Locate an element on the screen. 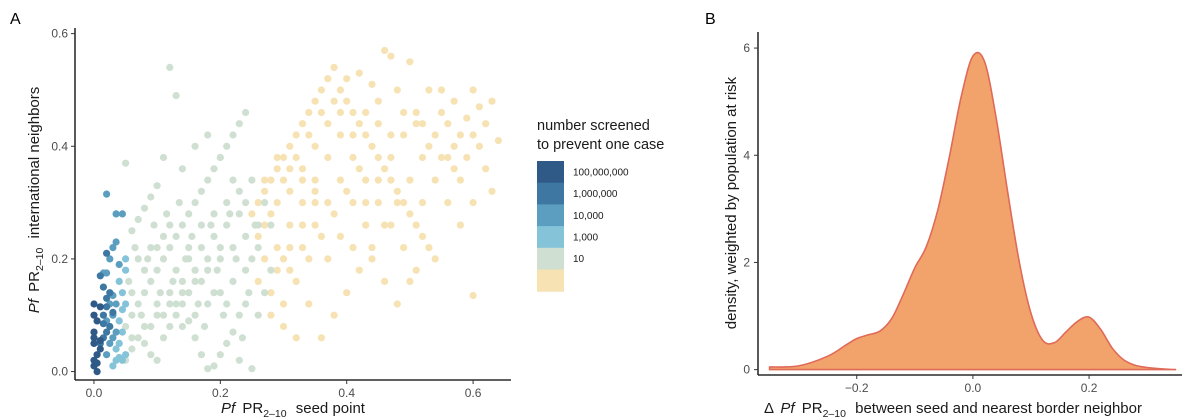  legend-label: 100,000,000 is located at coordinates (601, 172).